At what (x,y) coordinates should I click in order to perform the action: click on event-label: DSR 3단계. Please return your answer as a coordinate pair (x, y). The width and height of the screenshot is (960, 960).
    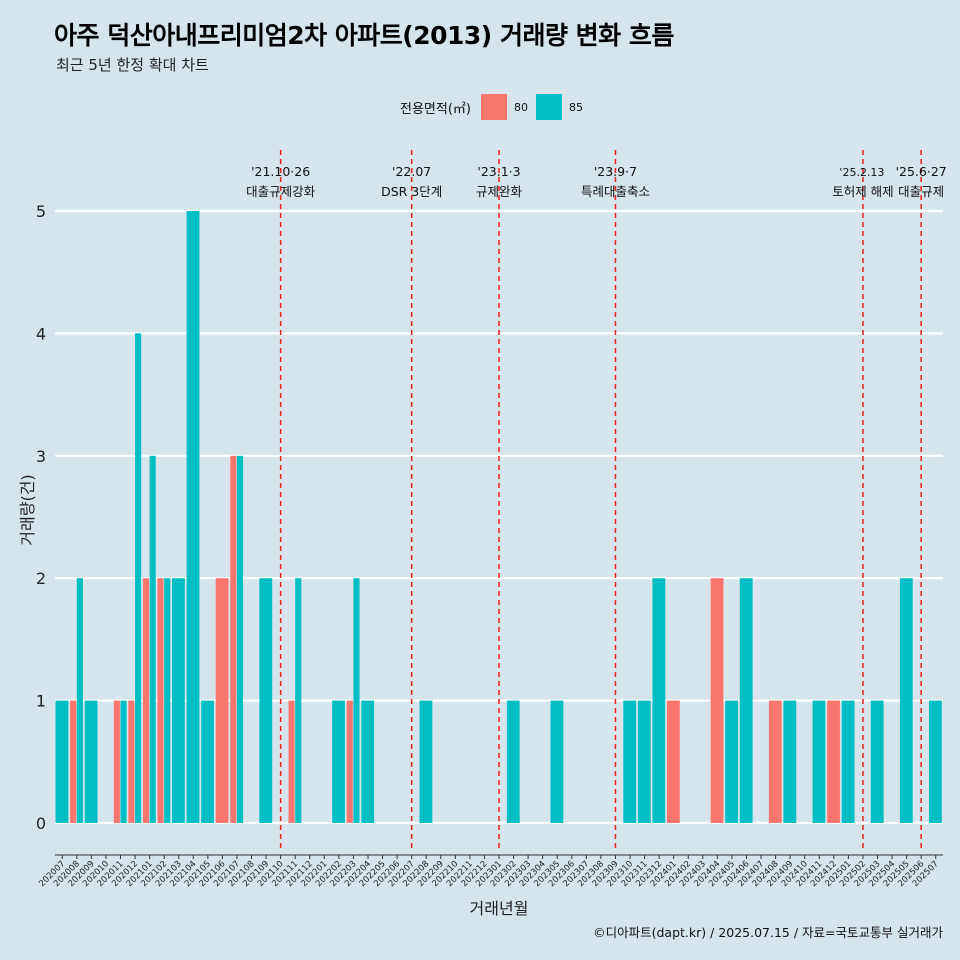
    Looking at the image, I should click on (411, 191).